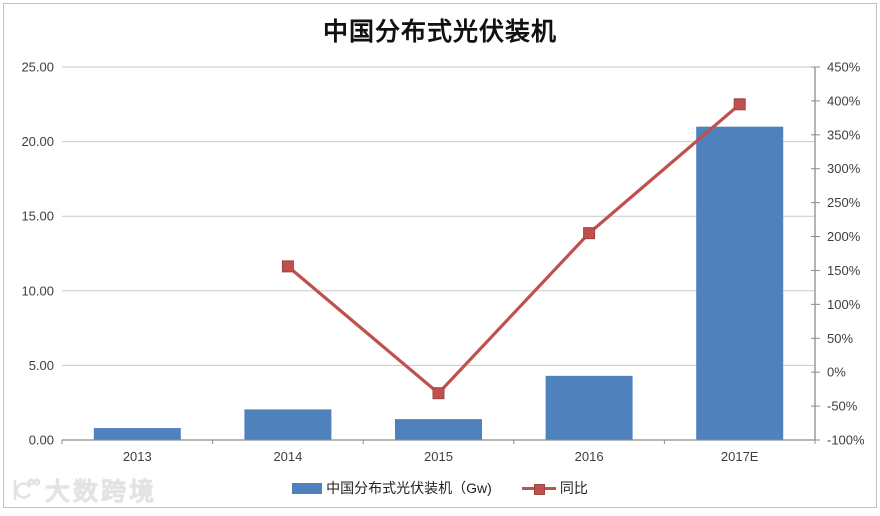 Image resolution: width=880 pixels, height=516 pixels. What do you see at coordinates (307, 488) in the screenshot?
I see `legend-bar-swatch-icon` at bounding box center [307, 488].